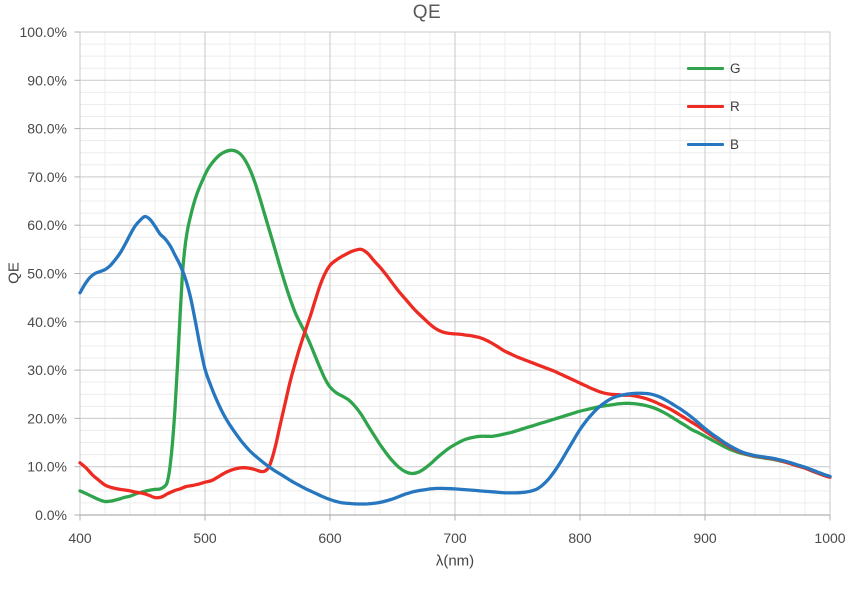  I want to click on y-tick-label: 80.0%, so click(47, 129).